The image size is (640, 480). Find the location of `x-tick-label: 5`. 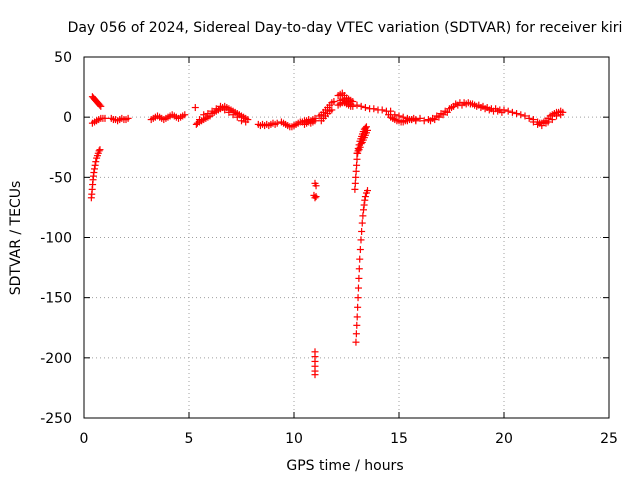

x-tick-label: 5 is located at coordinates (189, 439).